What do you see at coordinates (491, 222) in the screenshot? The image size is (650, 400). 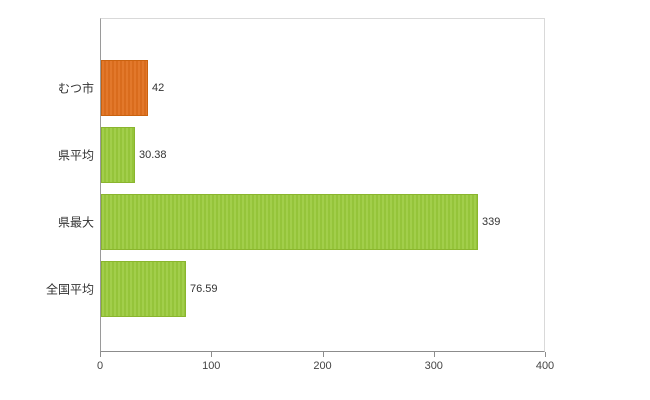 I see `value-label-2: 339` at bounding box center [491, 222].